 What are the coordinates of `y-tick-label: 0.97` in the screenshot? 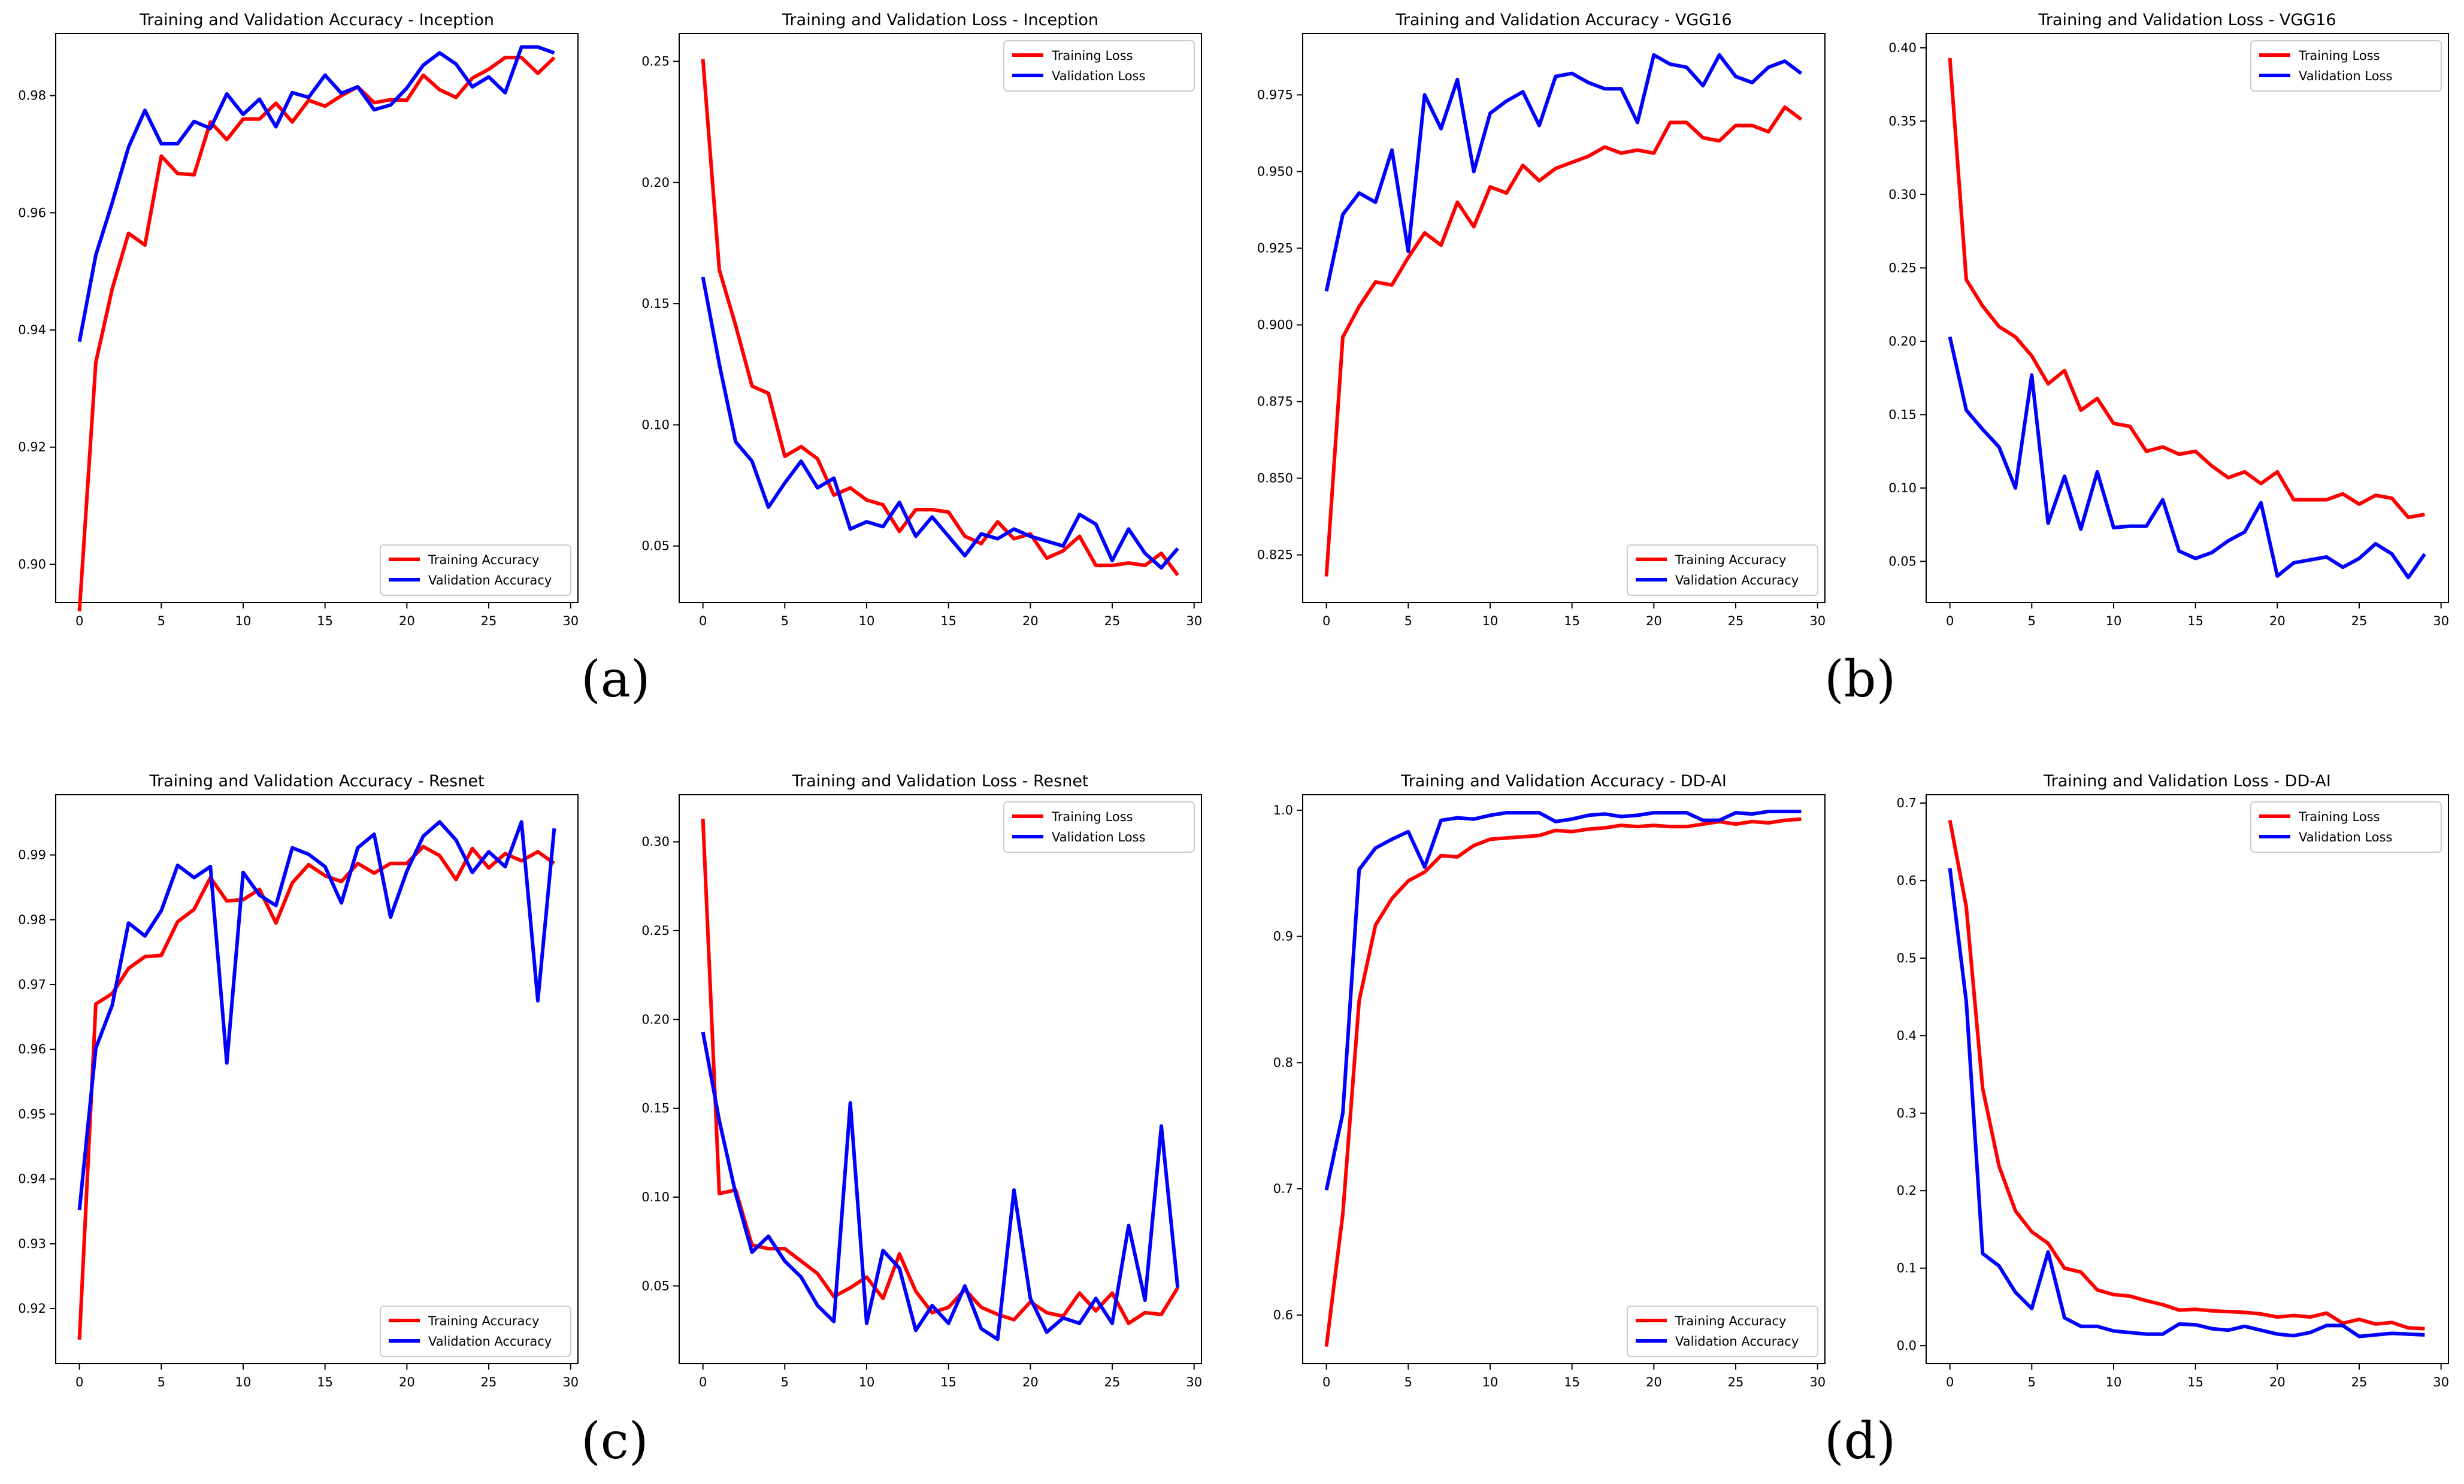 It's located at (32, 984).